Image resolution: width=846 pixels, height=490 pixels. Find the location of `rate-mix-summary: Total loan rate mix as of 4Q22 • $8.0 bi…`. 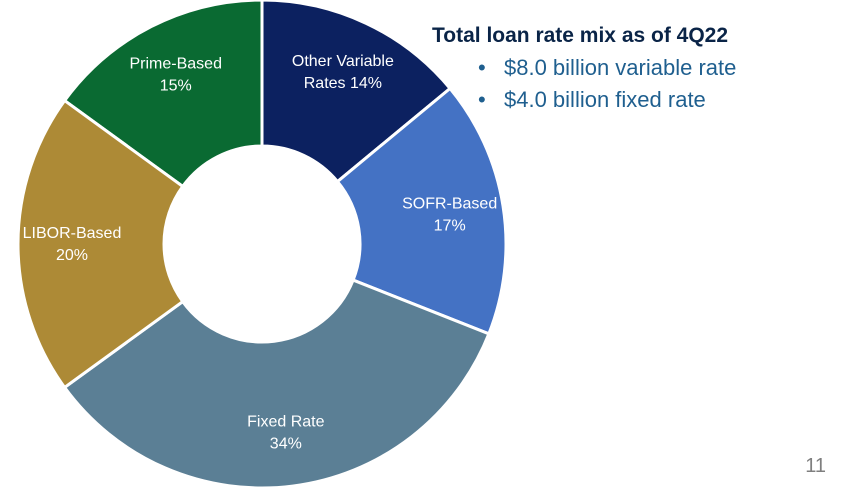

rate-mix-summary: Total loan rate mix as of 4Q22 • $8.0 bi… is located at coordinates (584, 70).